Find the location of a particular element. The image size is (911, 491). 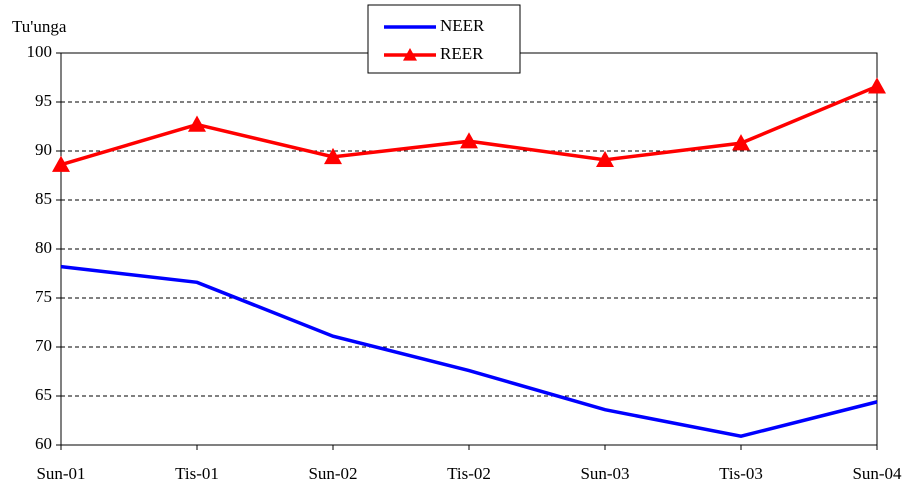

legend-box is located at coordinates (444, 39).